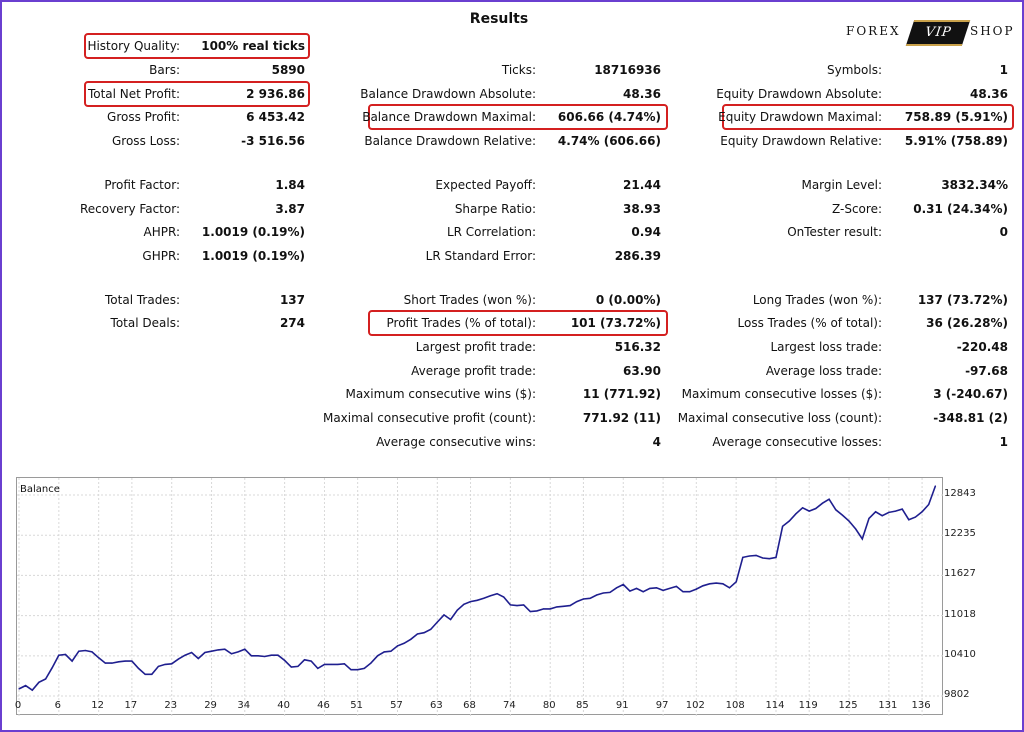  What do you see at coordinates (621, 394) in the screenshot?
I see `maximum-consecutive-wins-value: 11 (771.92)` at bounding box center [621, 394].